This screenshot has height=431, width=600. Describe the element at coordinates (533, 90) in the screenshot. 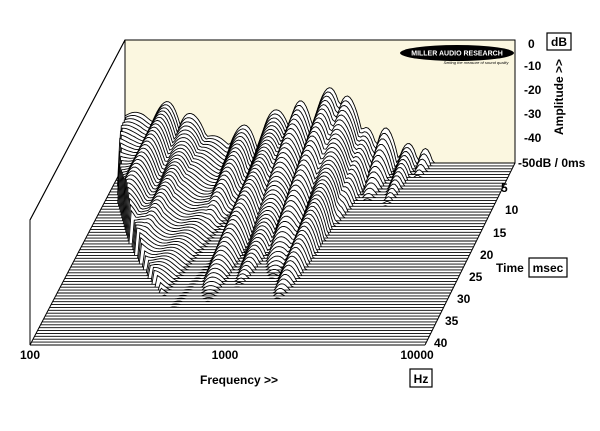

I see `amplitude-tick-label: -20` at that location.